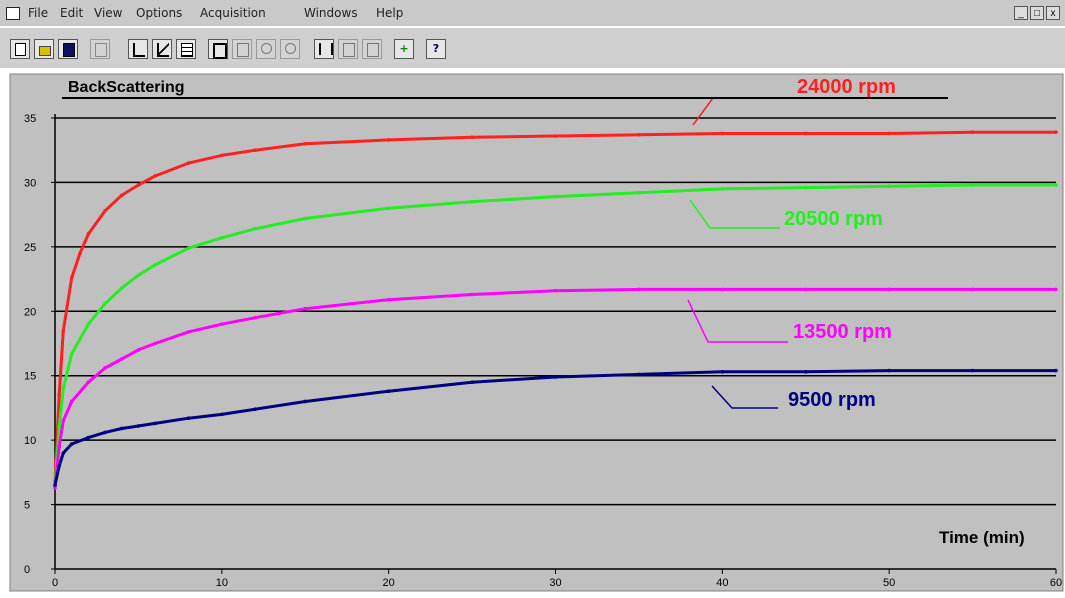 The height and width of the screenshot is (598, 1065). I want to click on menu-options: Options, so click(159, 13).